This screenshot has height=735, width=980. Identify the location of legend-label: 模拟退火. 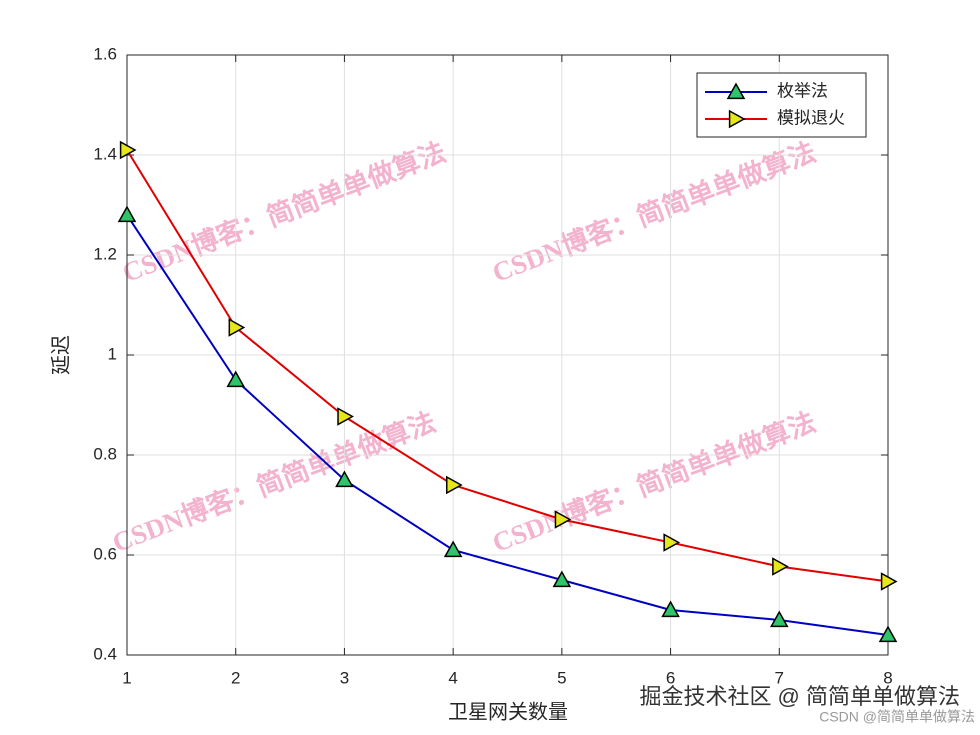
(811, 117).